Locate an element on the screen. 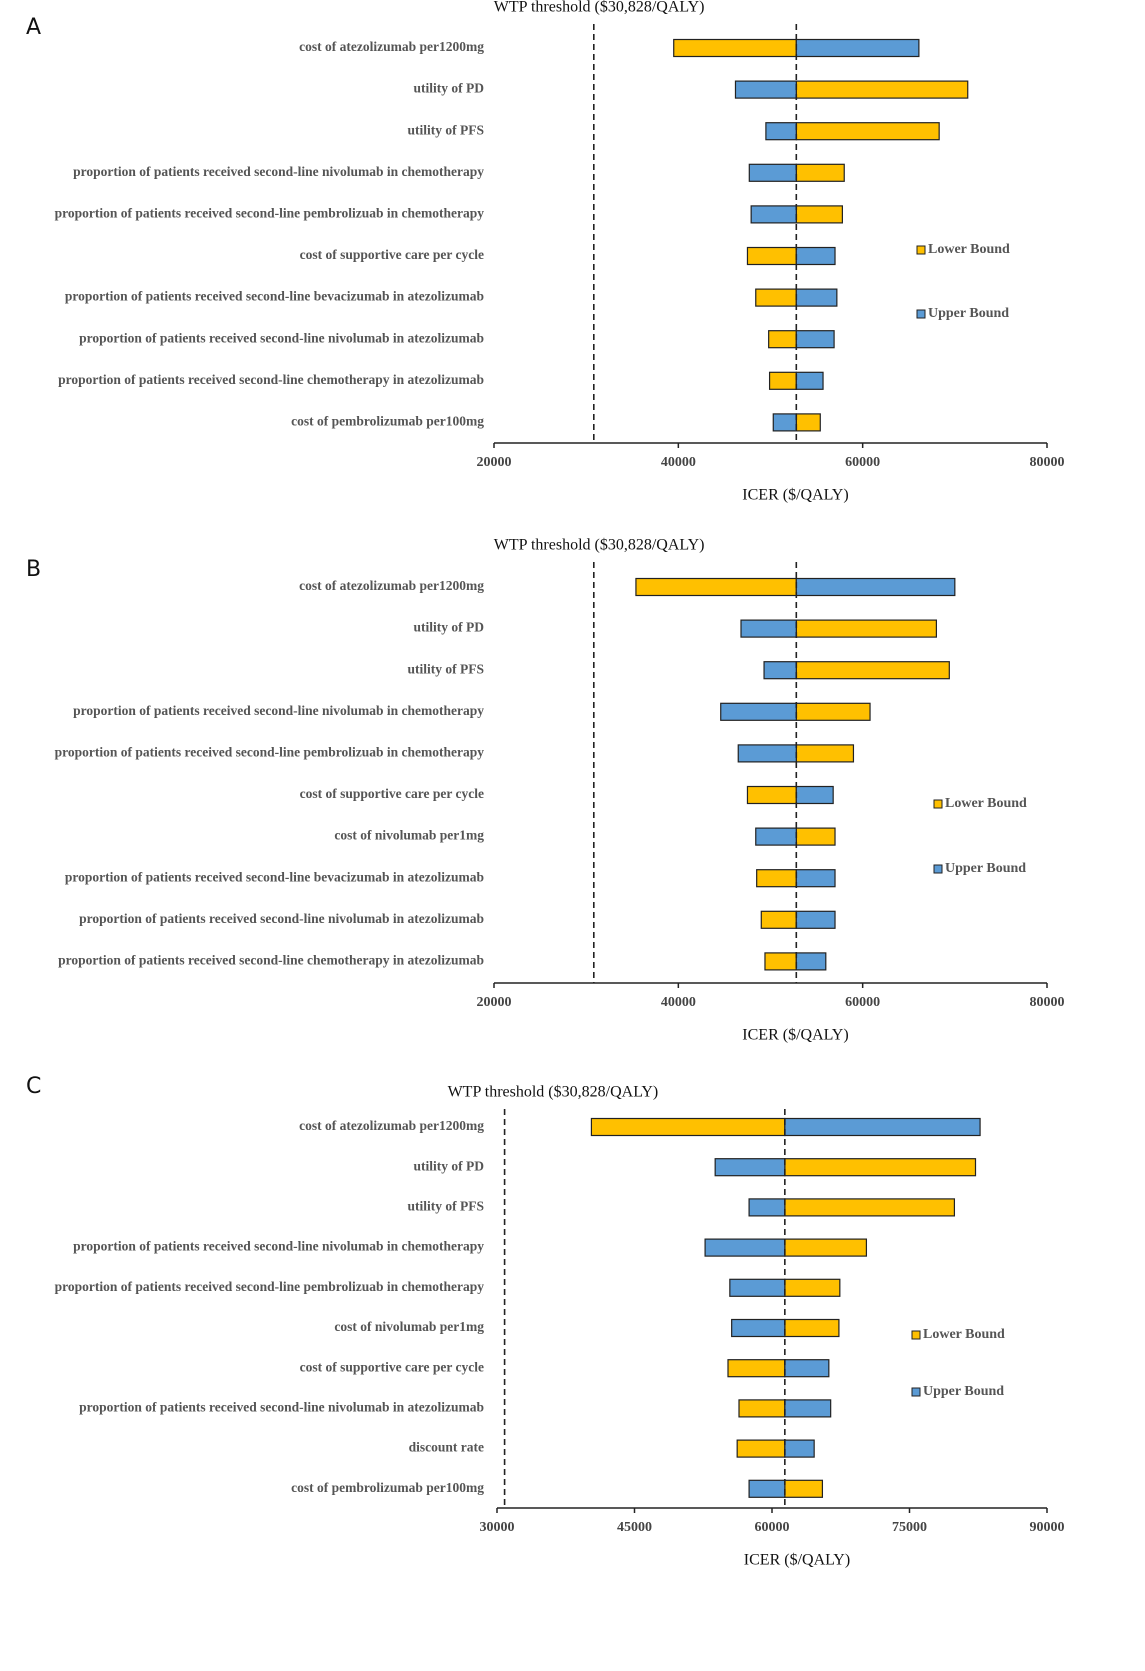 This screenshot has height=1671, width=1145. category-label: utility of PD is located at coordinates (449, 1165).